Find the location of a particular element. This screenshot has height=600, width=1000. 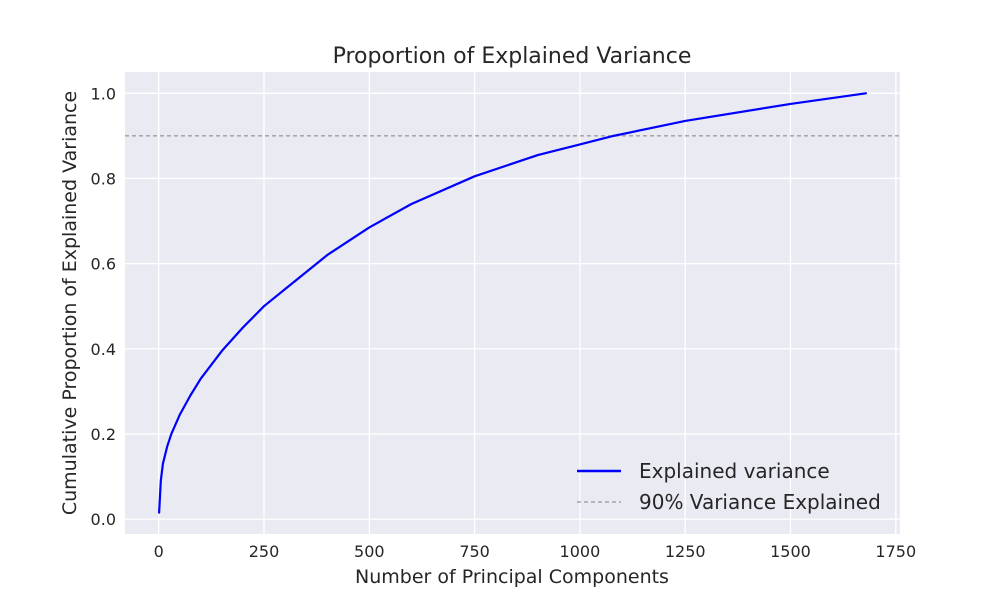

x-tick-label: 750 is located at coordinates (474, 551).